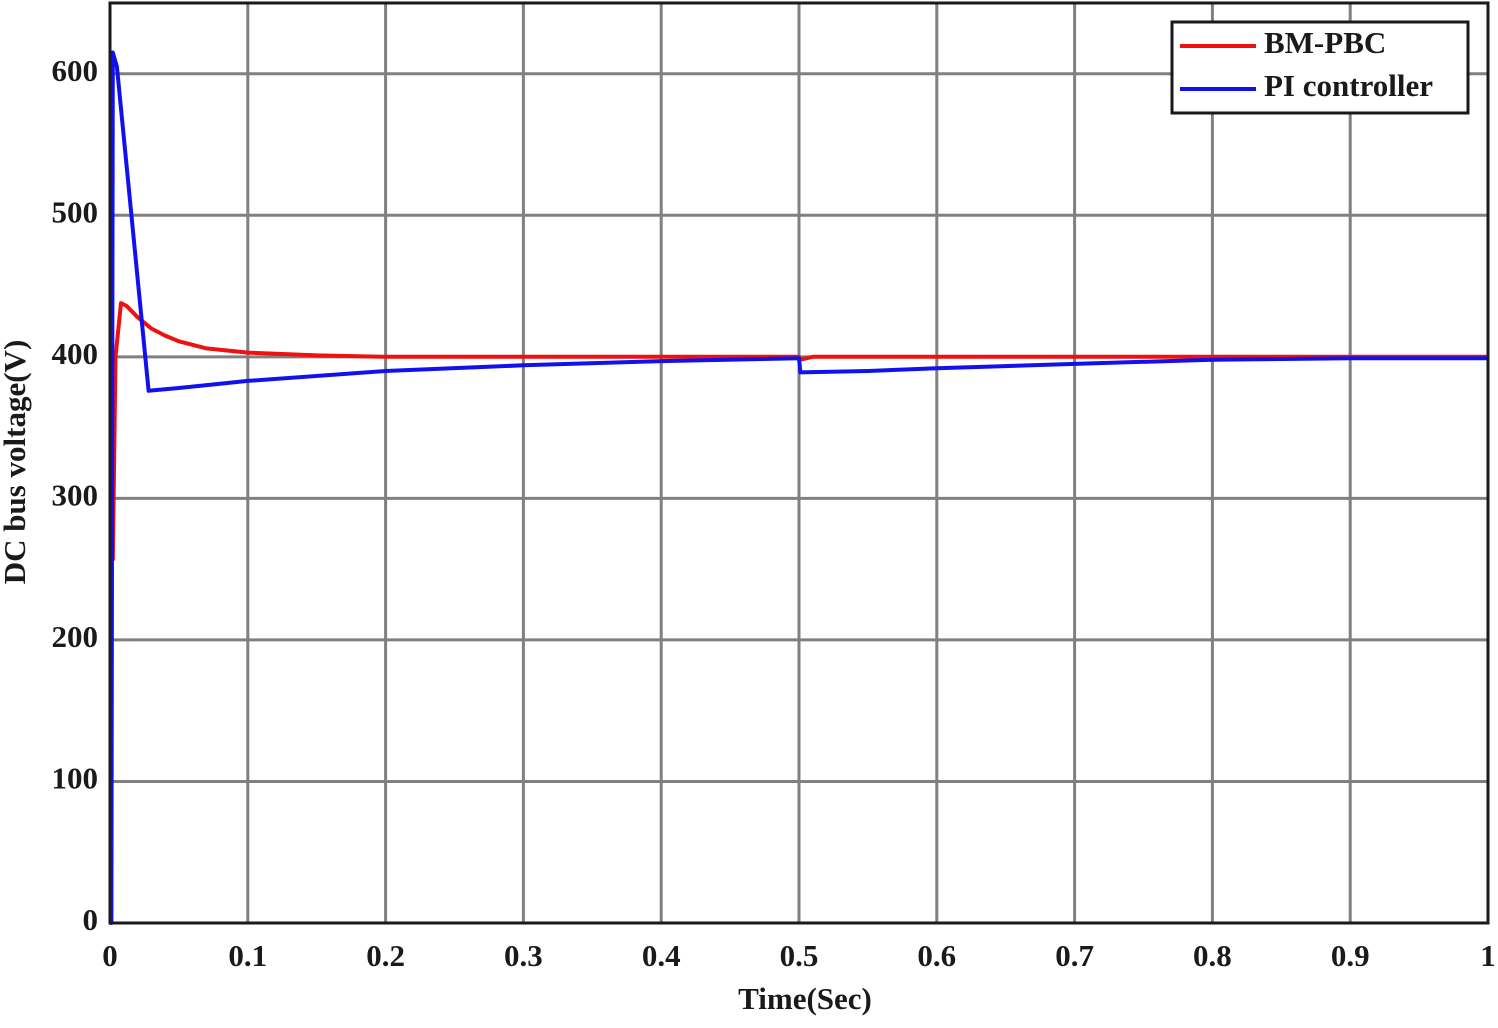  I want to click on x-tick-label: 0.9, so click(1350, 955).